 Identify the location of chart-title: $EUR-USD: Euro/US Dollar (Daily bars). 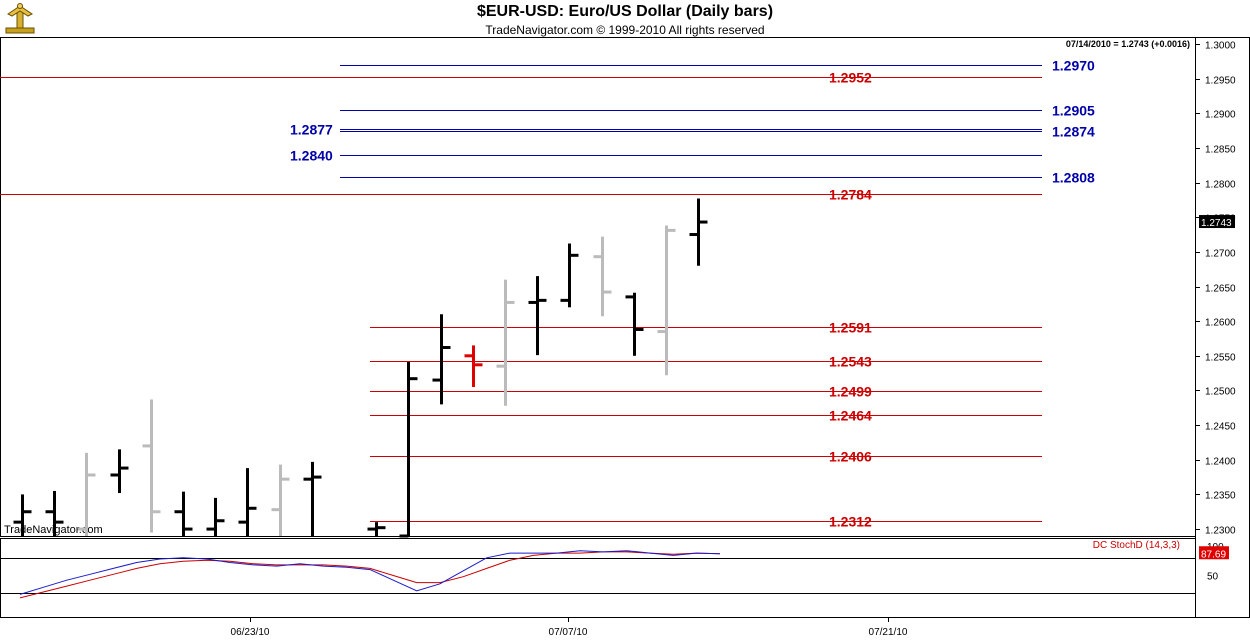
(625, 11).